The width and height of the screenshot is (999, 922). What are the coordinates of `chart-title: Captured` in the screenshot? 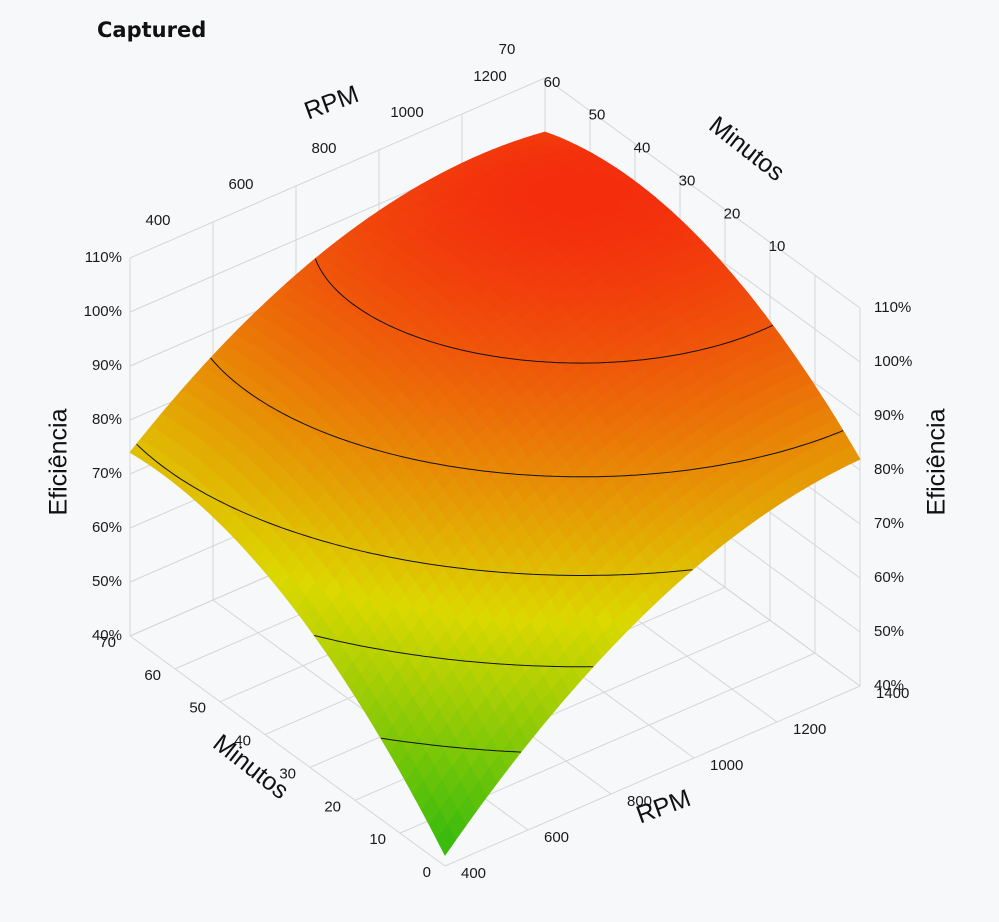 It's located at (152, 30).